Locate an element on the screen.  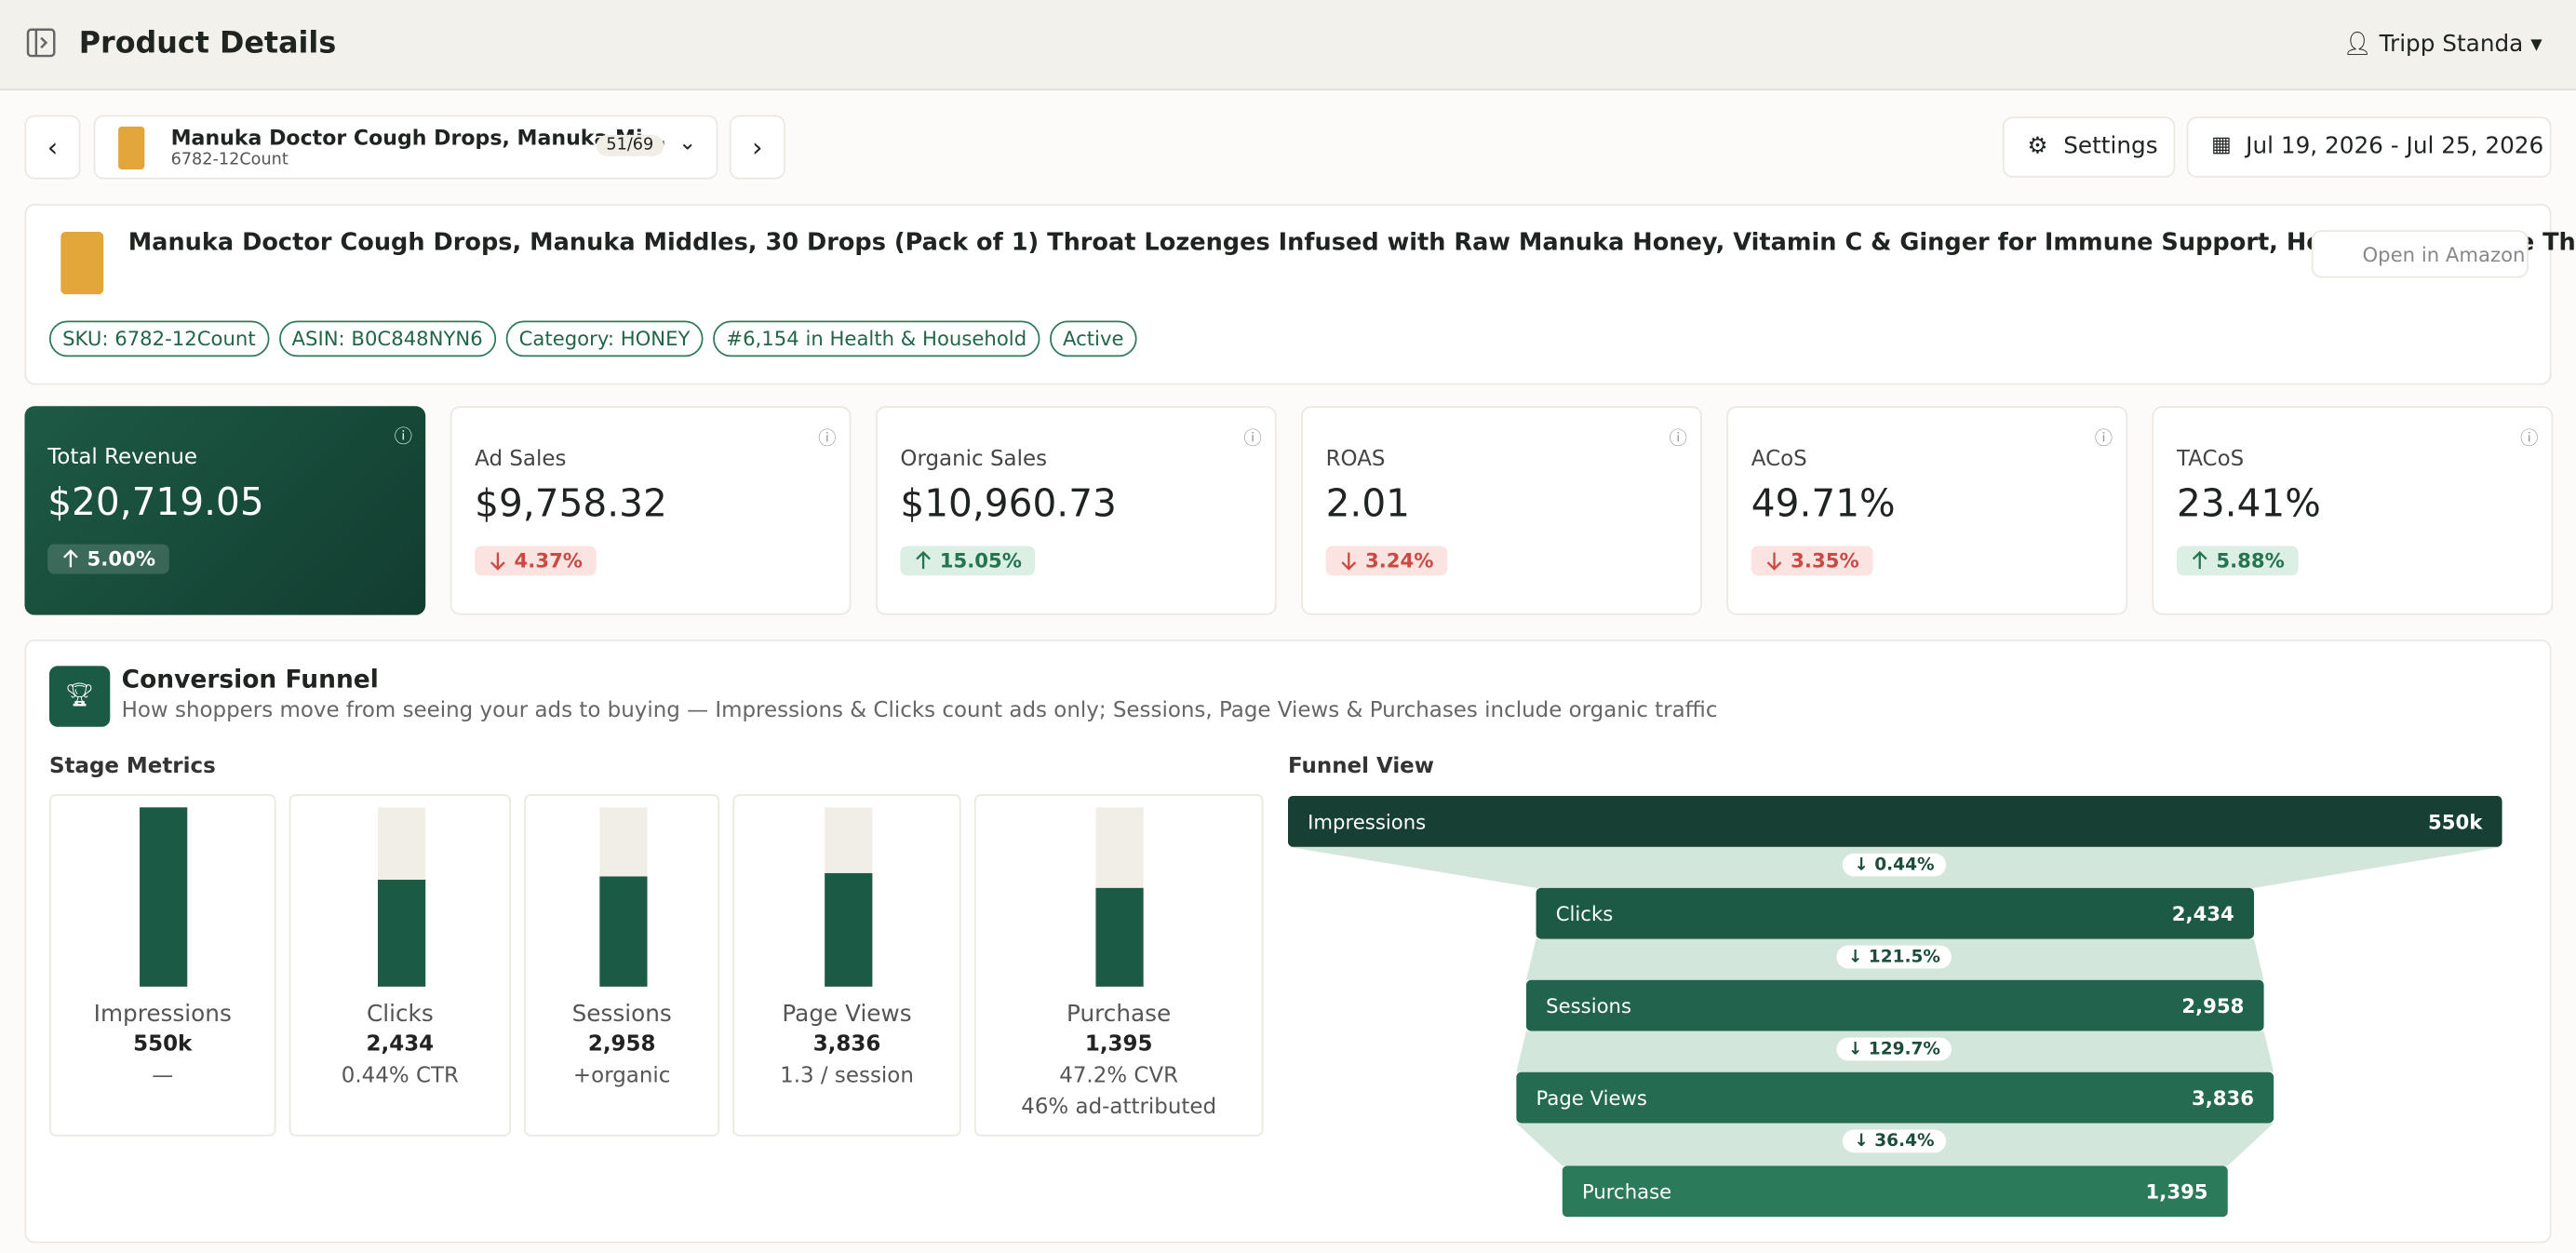
kpi-change: 4.37% is located at coordinates (536, 561).